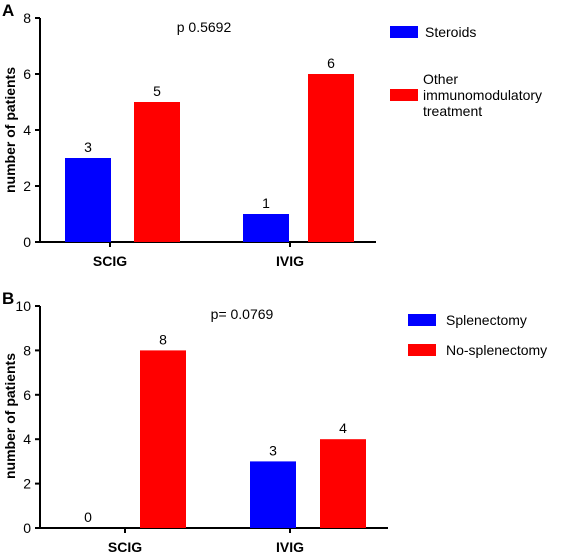  Describe the element at coordinates (10, 130) in the screenshot. I see `panel-a-y-axis-label: number of patients` at that location.